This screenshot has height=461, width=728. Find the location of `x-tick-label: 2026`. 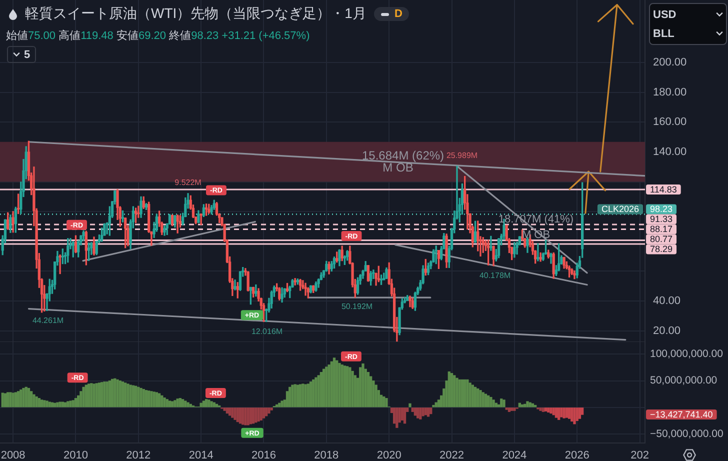

x-tick-label: 2026 is located at coordinates (577, 455).